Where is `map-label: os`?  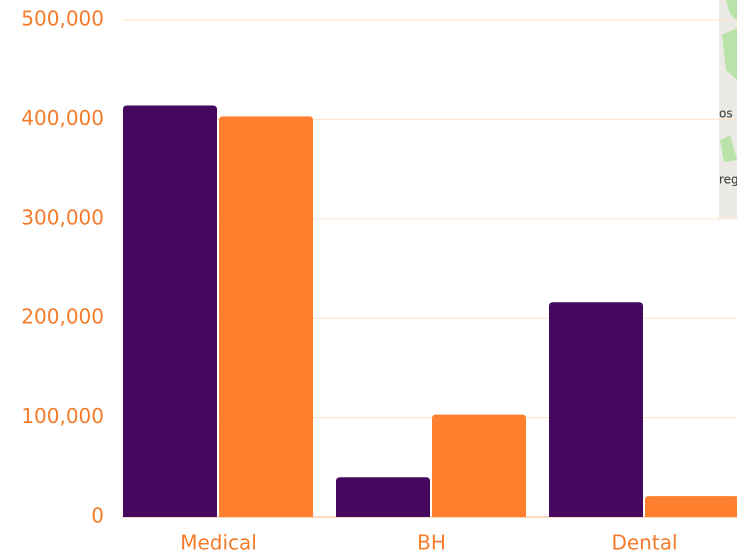
map-label: os is located at coordinates (726, 114).